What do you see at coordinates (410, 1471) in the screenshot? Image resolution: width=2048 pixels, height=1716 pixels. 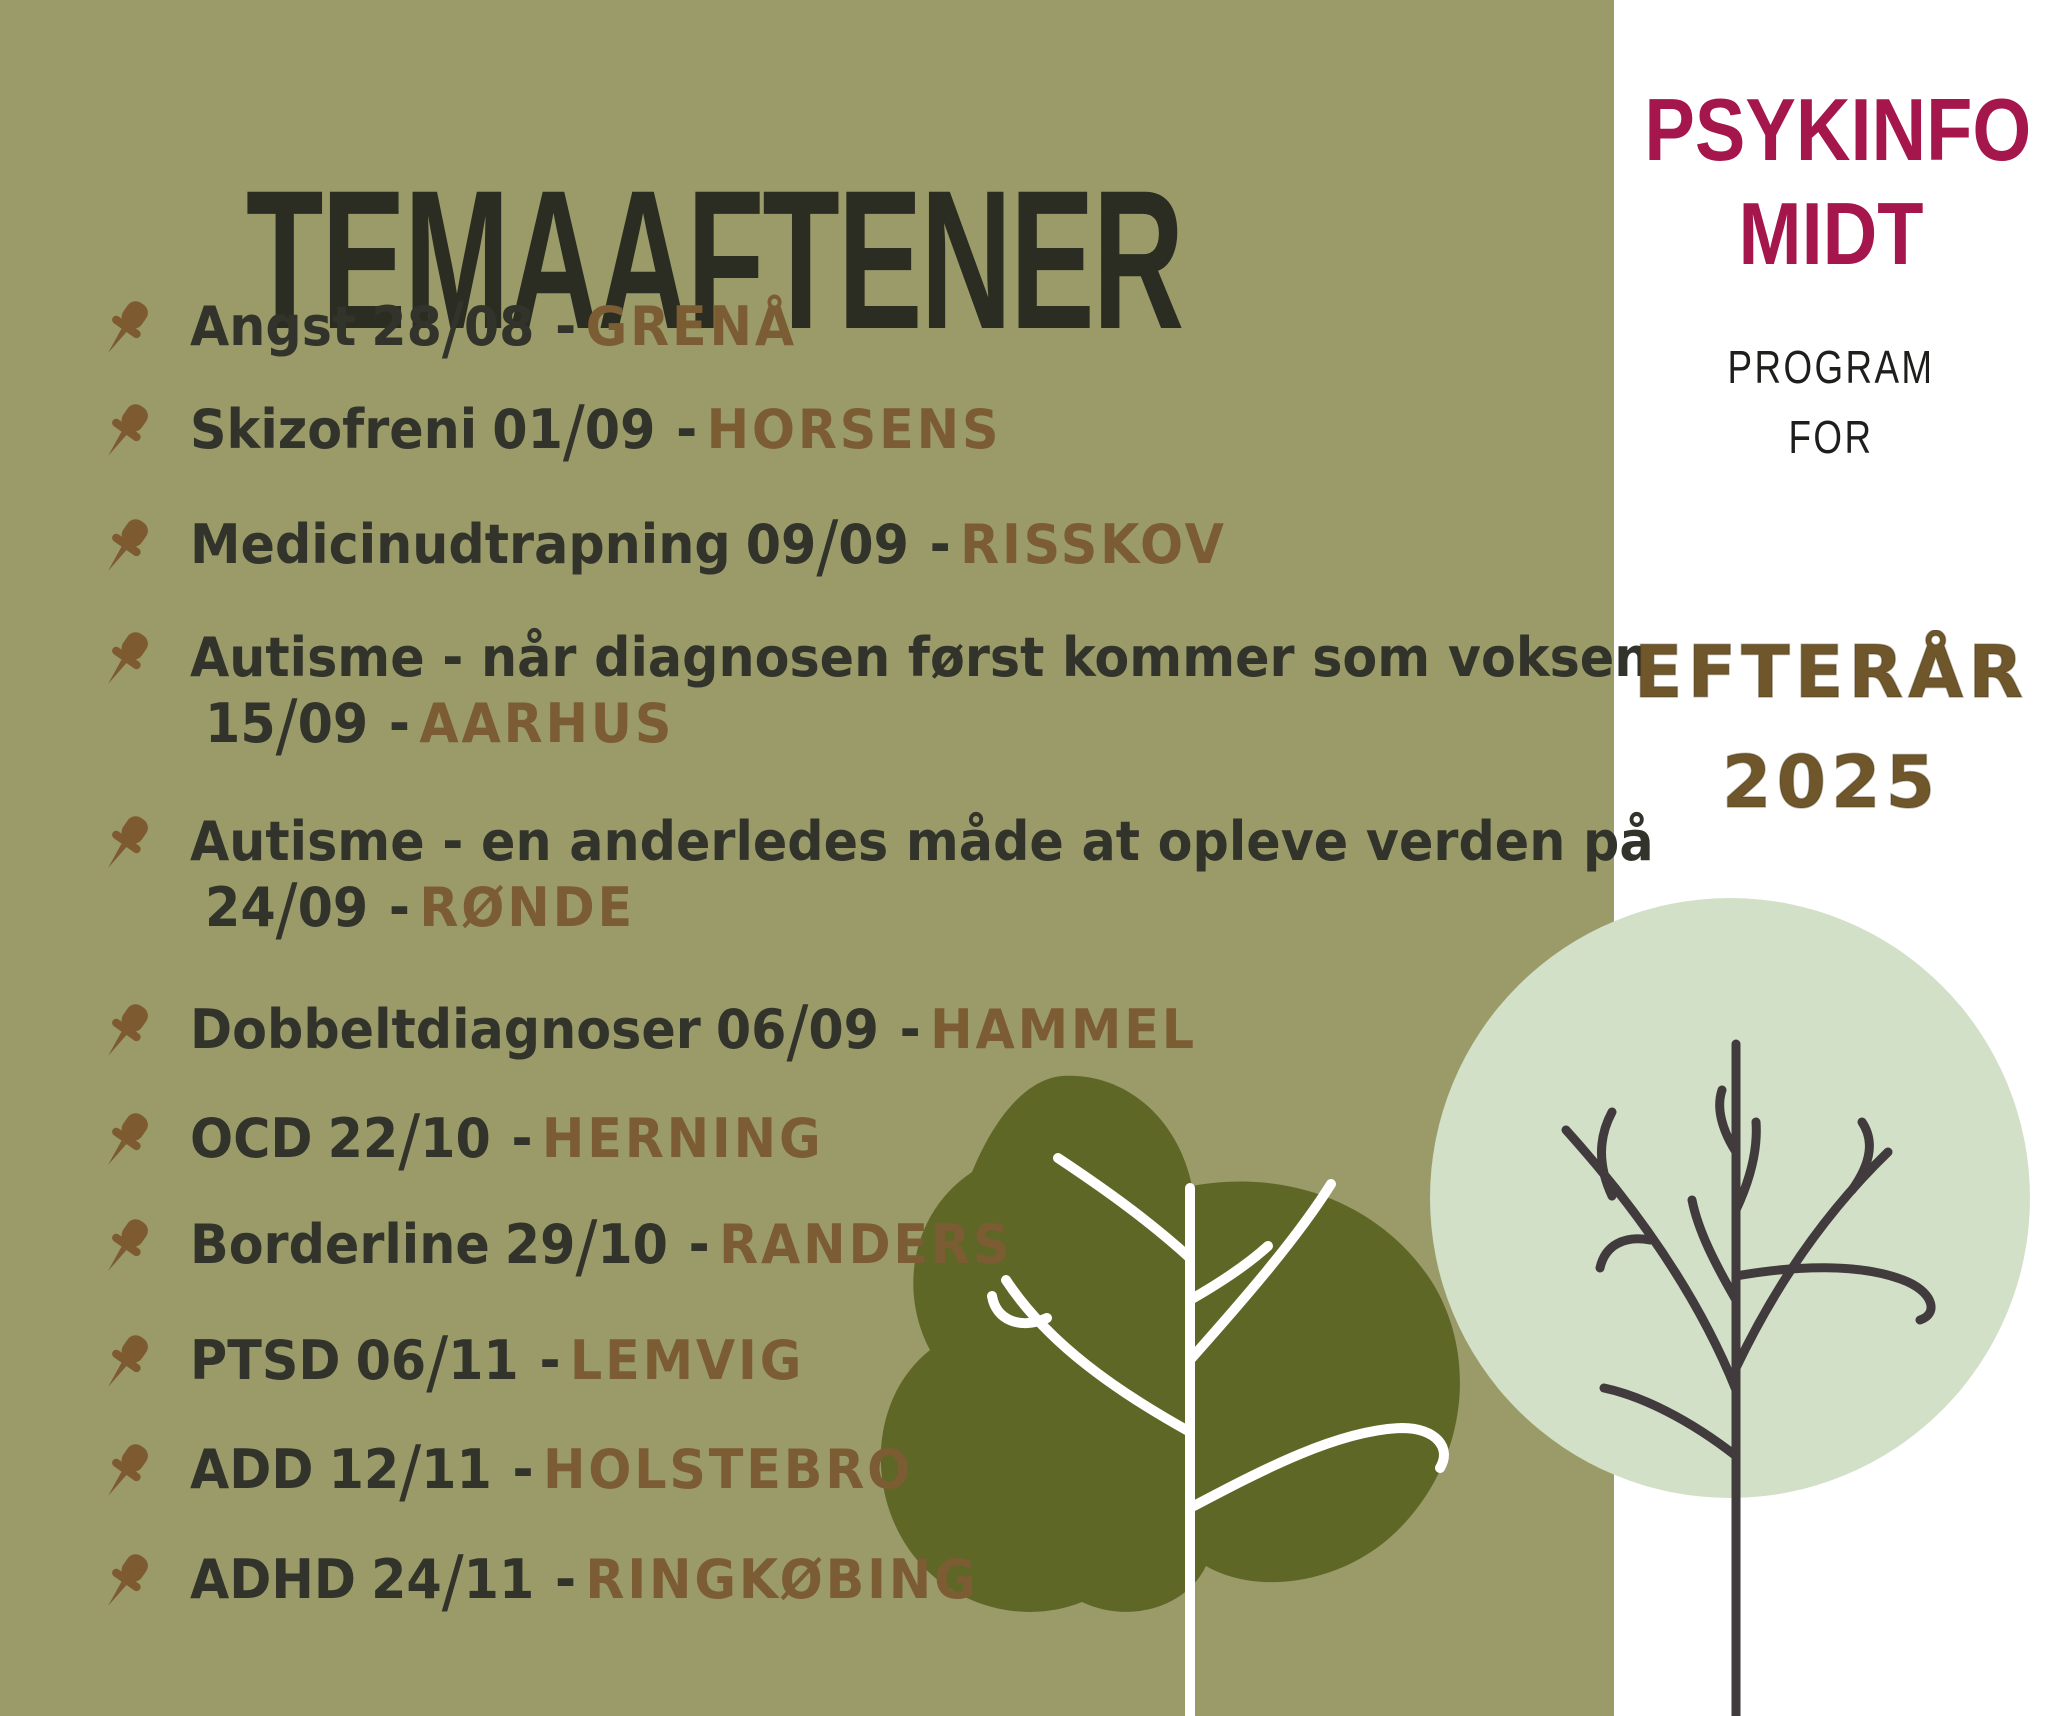 I see `event-date: 12/11` at bounding box center [410, 1471].